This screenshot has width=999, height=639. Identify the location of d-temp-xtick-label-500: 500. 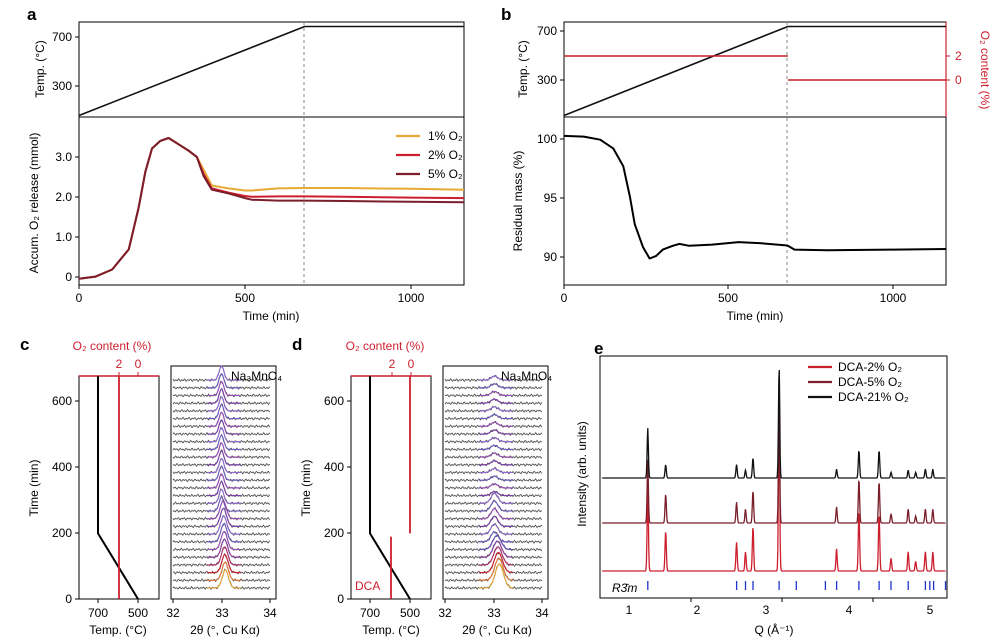
(410, 613).